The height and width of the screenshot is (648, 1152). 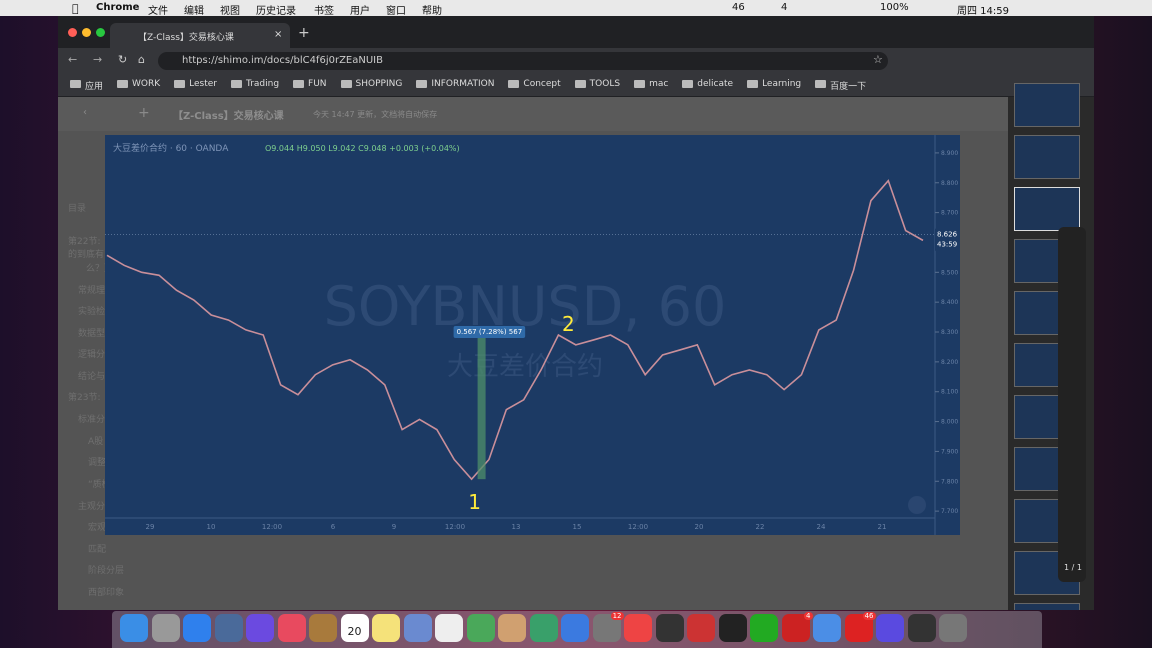 I want to click on app-menu: Chrome, so click(x=118, y=7).